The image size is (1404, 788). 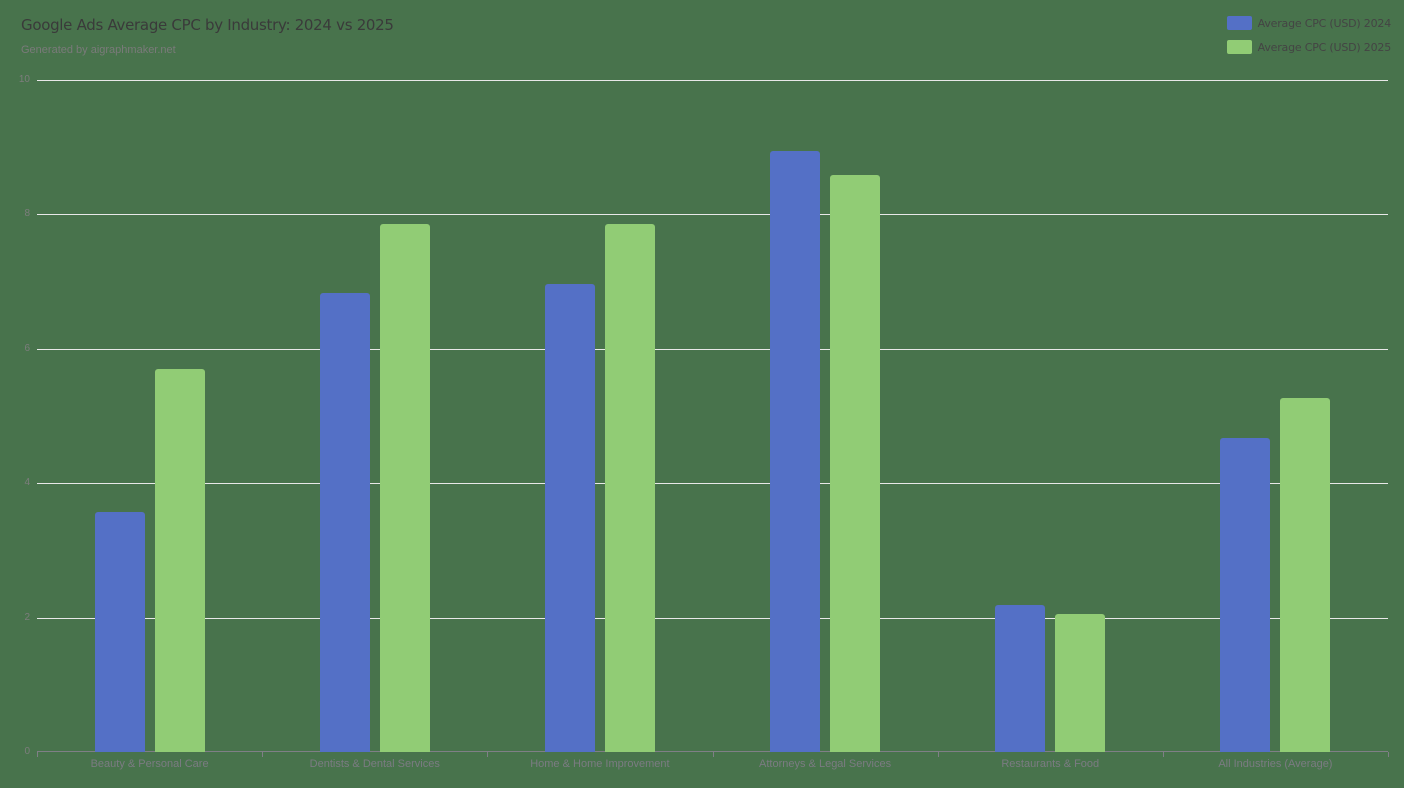 I want to click on x-category-label: All Industries (Average), so click(x=1275, y=764).